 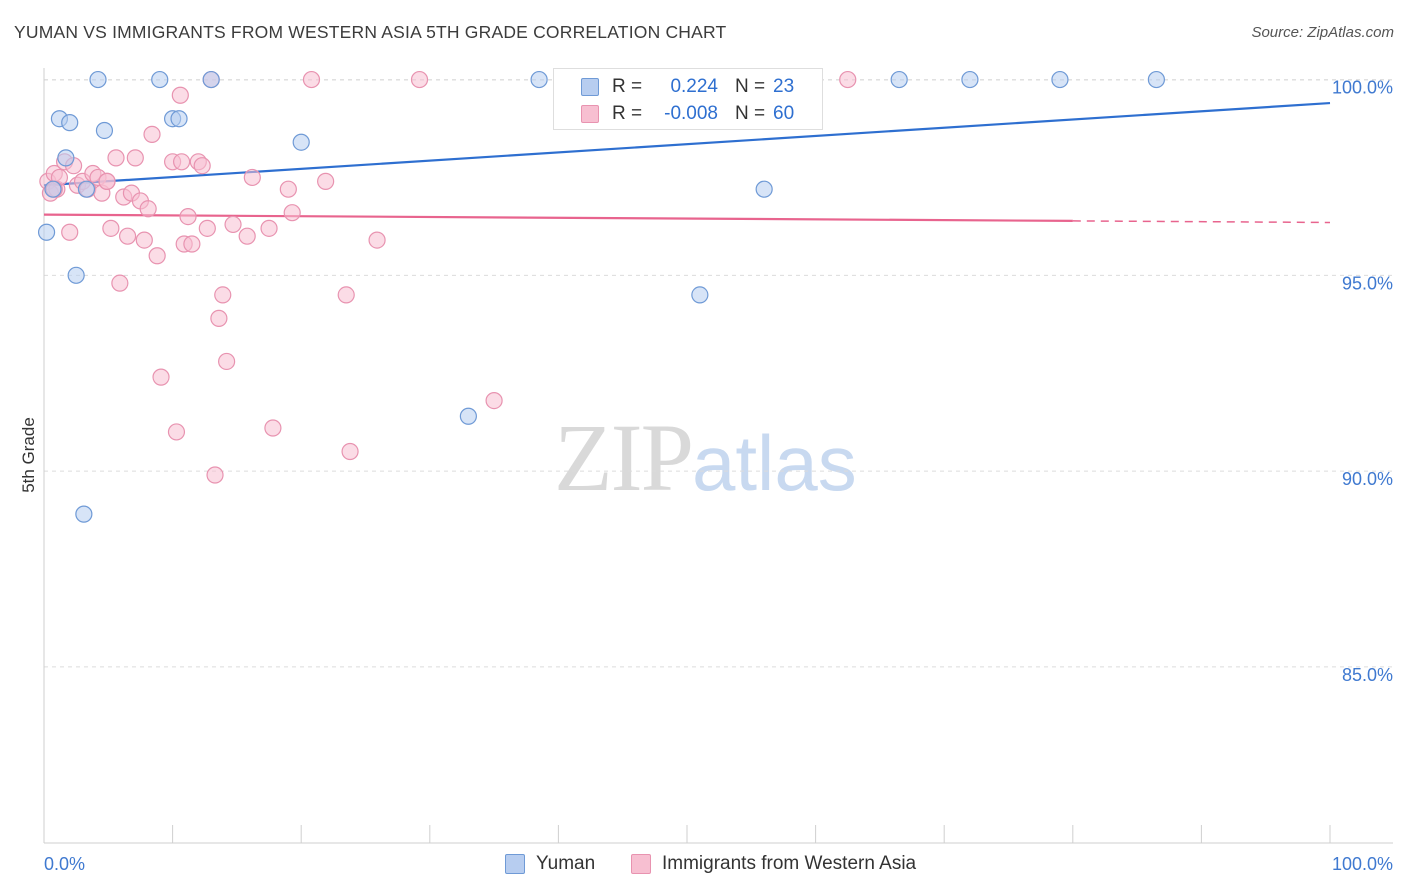 I want to click on y-axis-label: 5th Grade, so click(x=28, y=455).